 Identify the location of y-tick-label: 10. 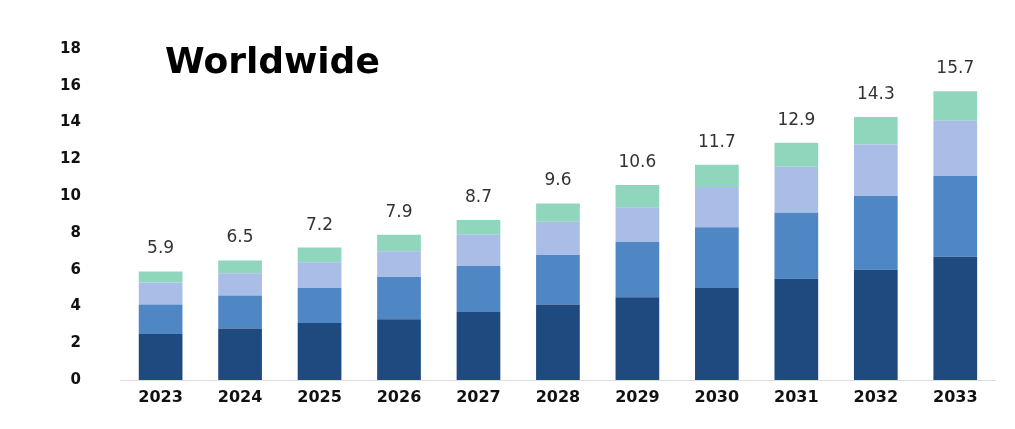
(70, 195).